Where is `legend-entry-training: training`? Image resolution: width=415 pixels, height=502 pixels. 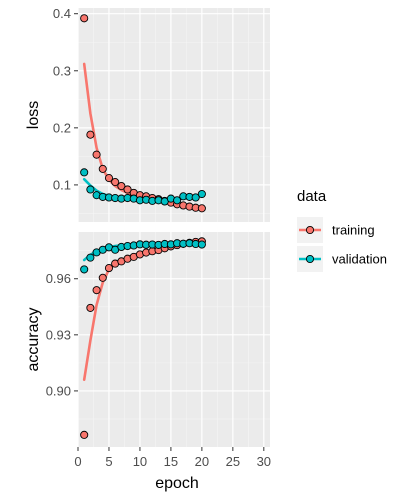 legend-entry-training: training is located at coordinates (336, 230).